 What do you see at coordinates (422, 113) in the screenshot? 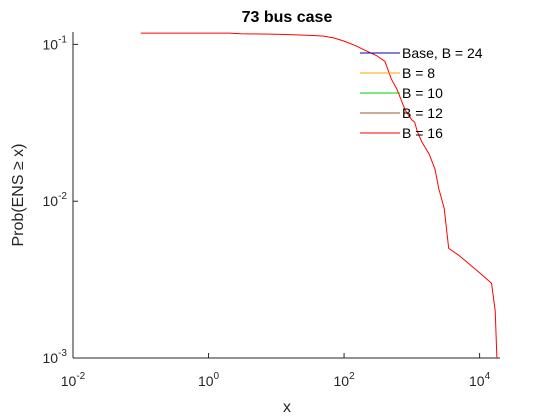
I see `legend-label: B = 12` at bounding box center [422, 113].